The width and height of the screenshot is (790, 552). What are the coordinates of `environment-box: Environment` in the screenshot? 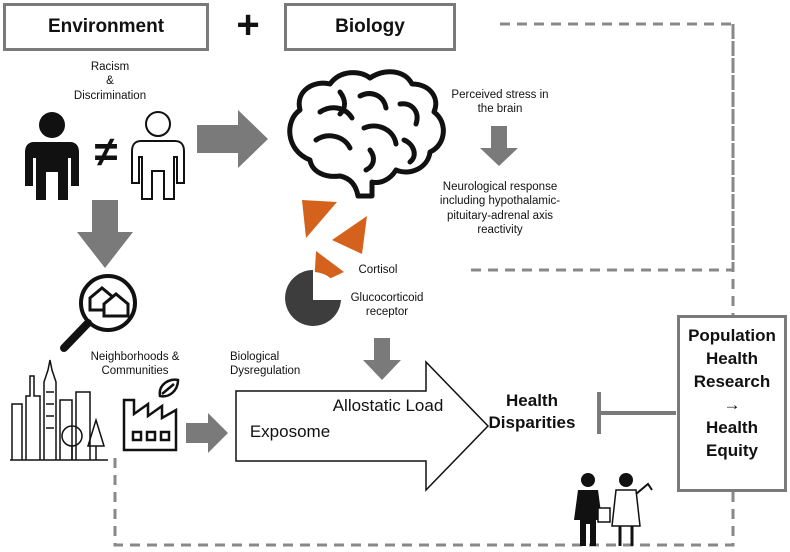 It's located at (106, 27).